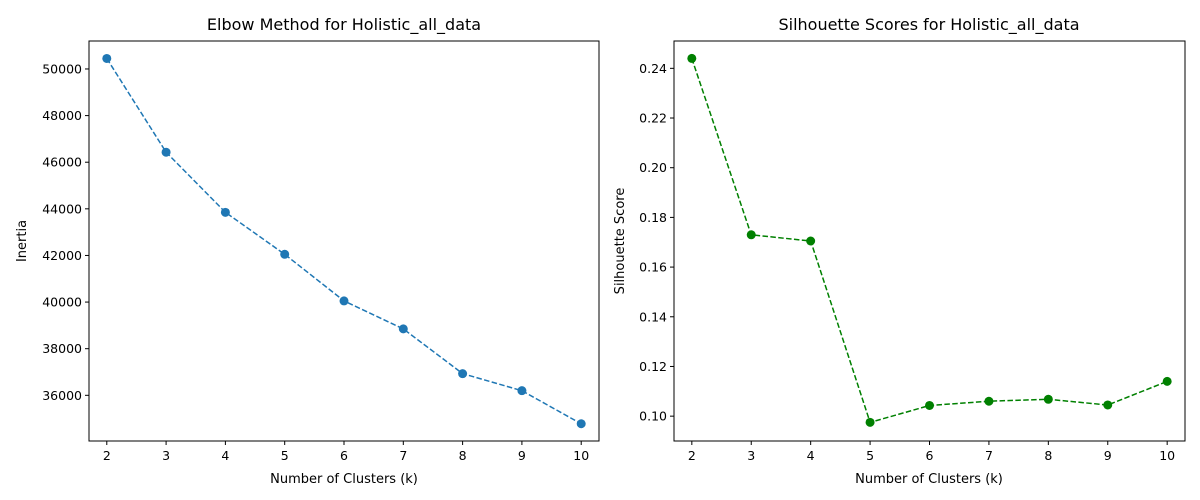 This screenshot has height=500, width=1200. I want to click on elbow-chart-xtick-label: 9, so click(522, 455).